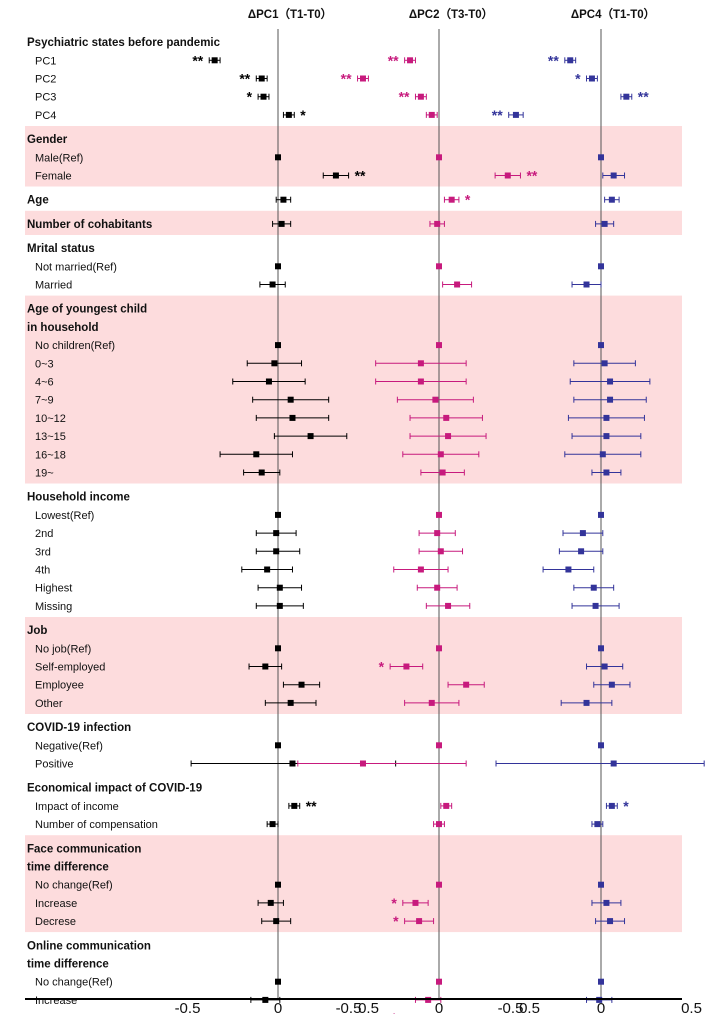 The width and height of the screenshot is (707, 1014). I want to click on row-label: Self-employed, so click(70, 668).